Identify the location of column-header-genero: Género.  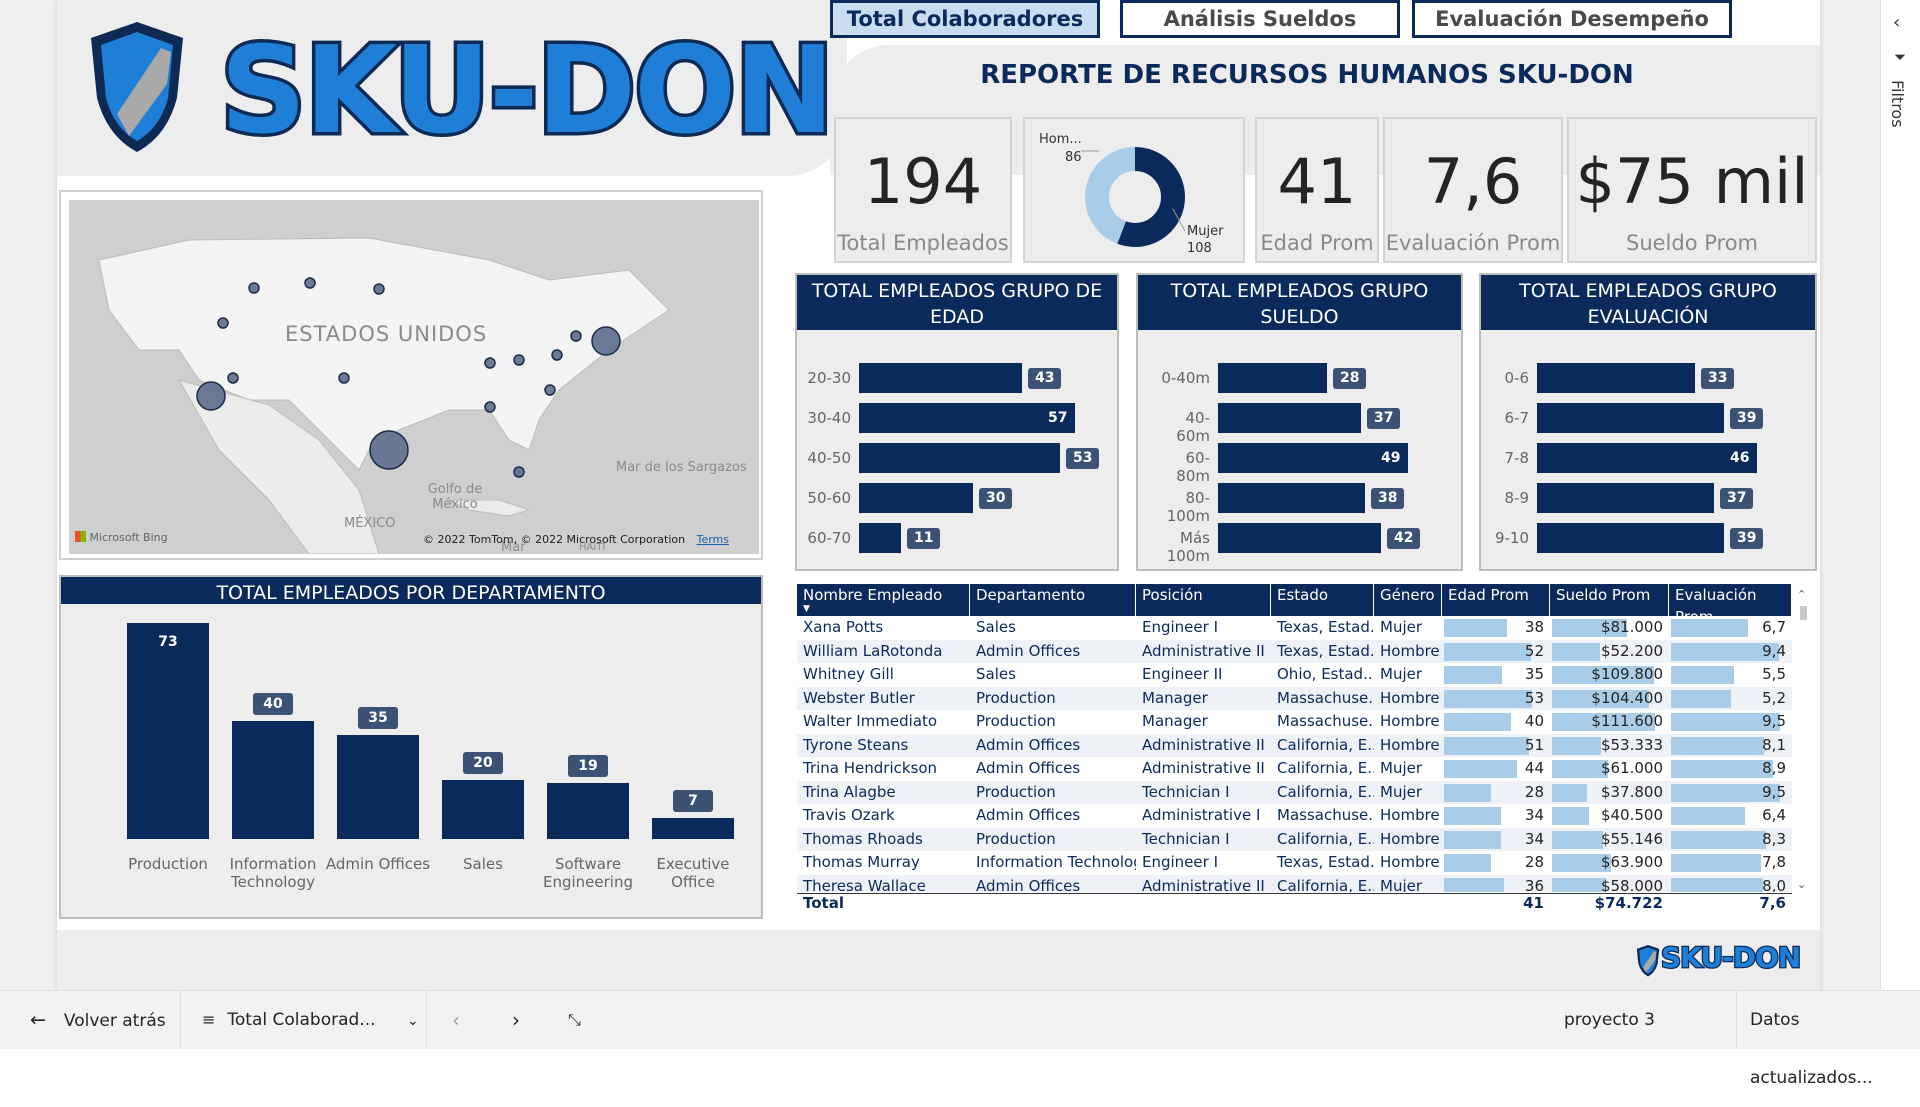
(1408, 600).